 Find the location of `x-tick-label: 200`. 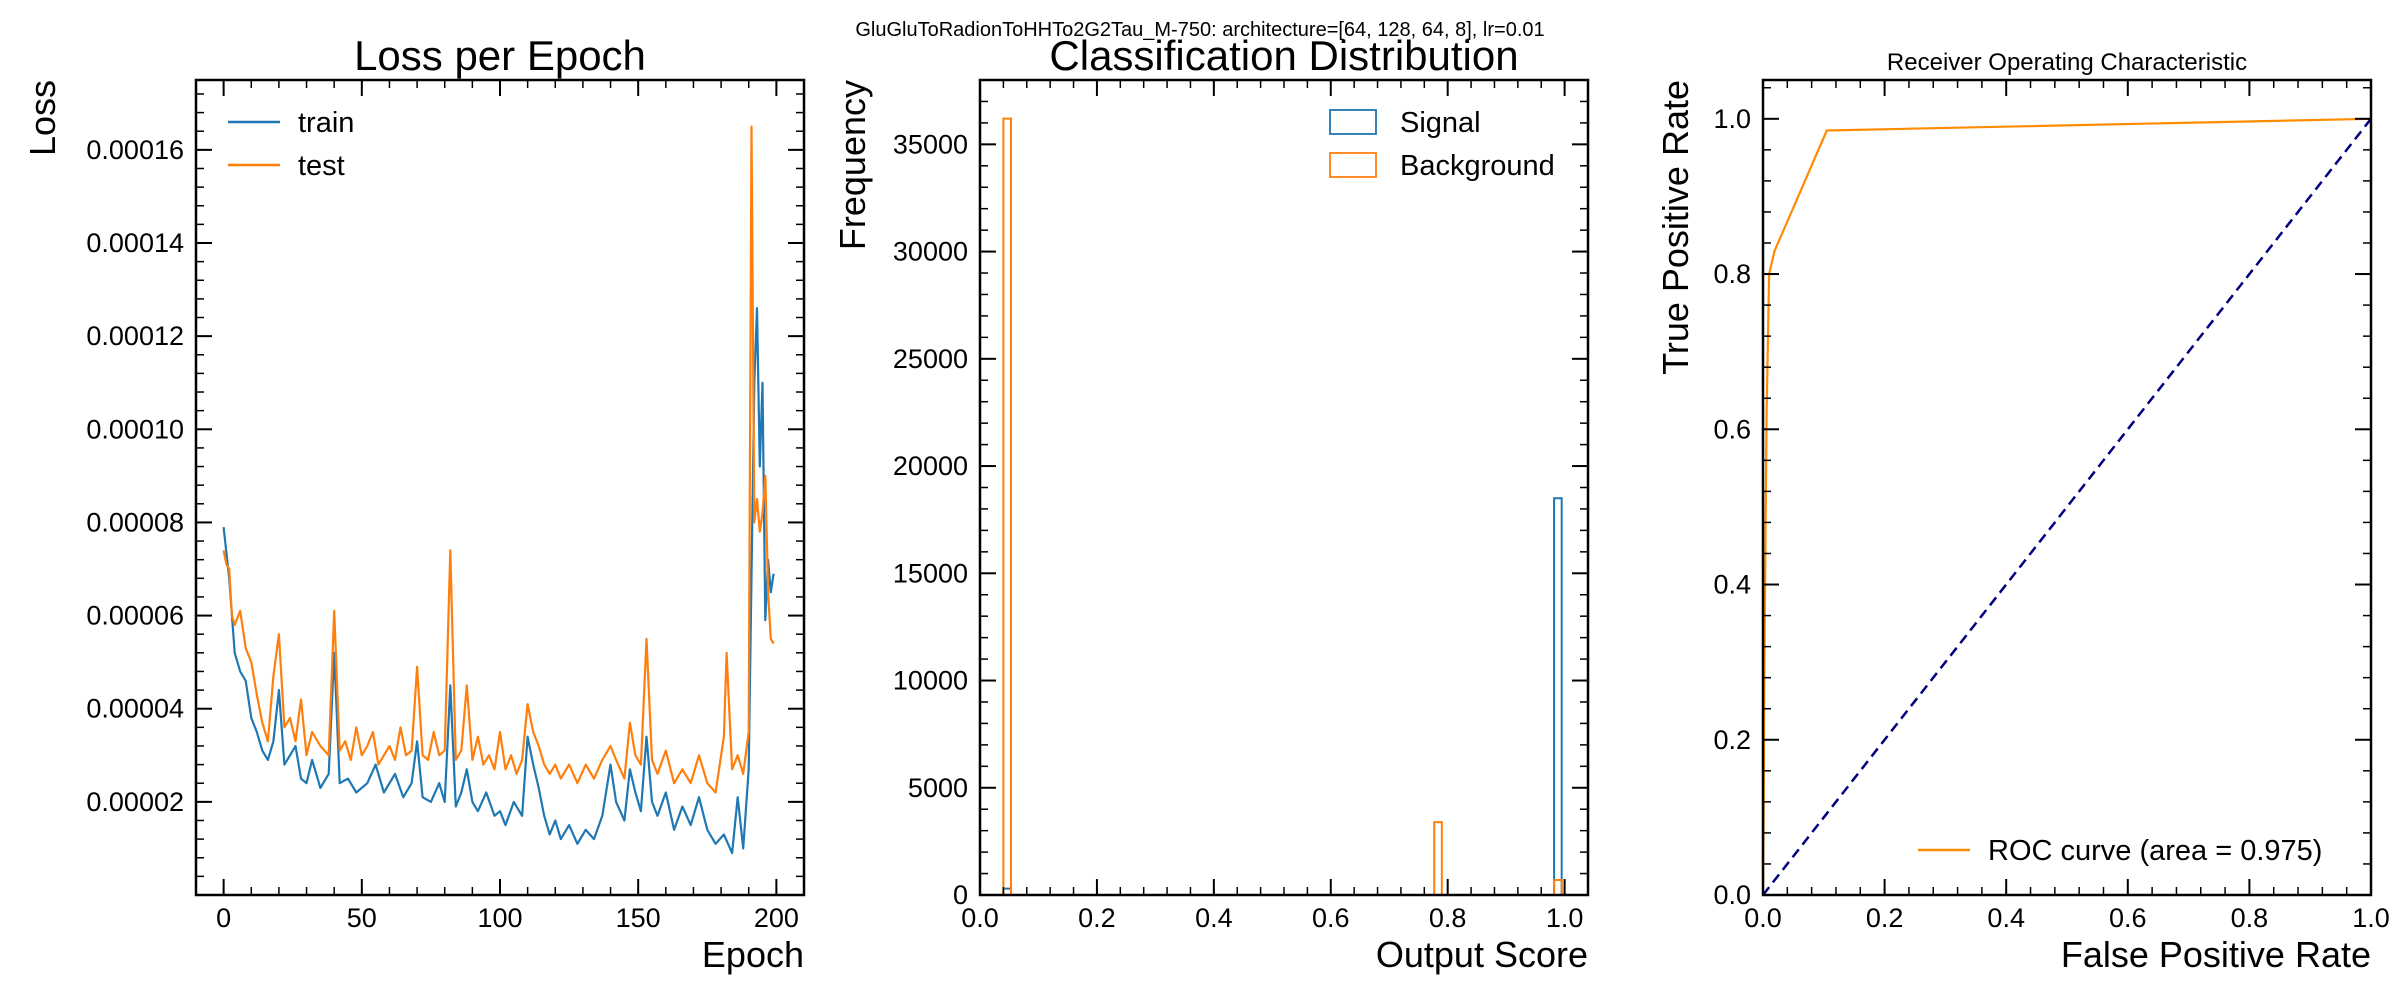

x-tick-label: 200 is located at coordinates (776, 918).